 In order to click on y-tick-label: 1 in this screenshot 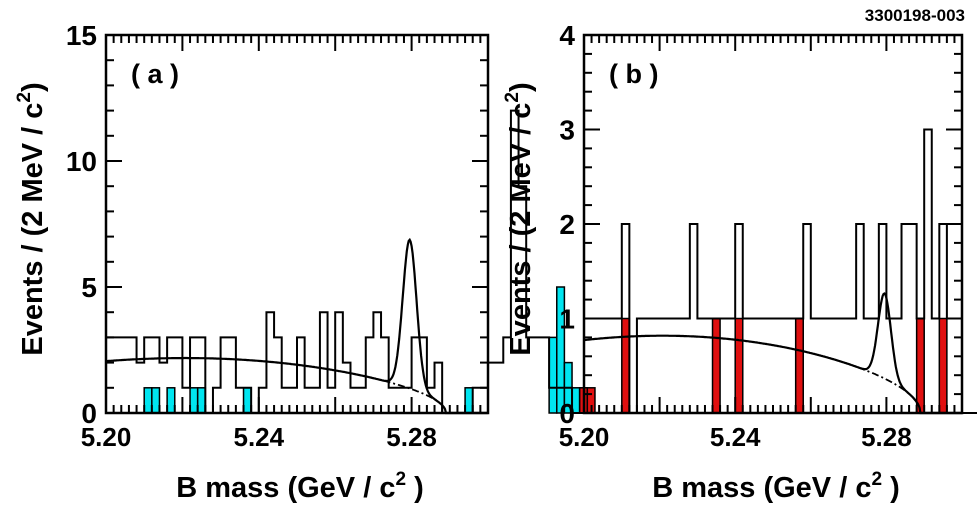, I will do `click(567, 319)`.